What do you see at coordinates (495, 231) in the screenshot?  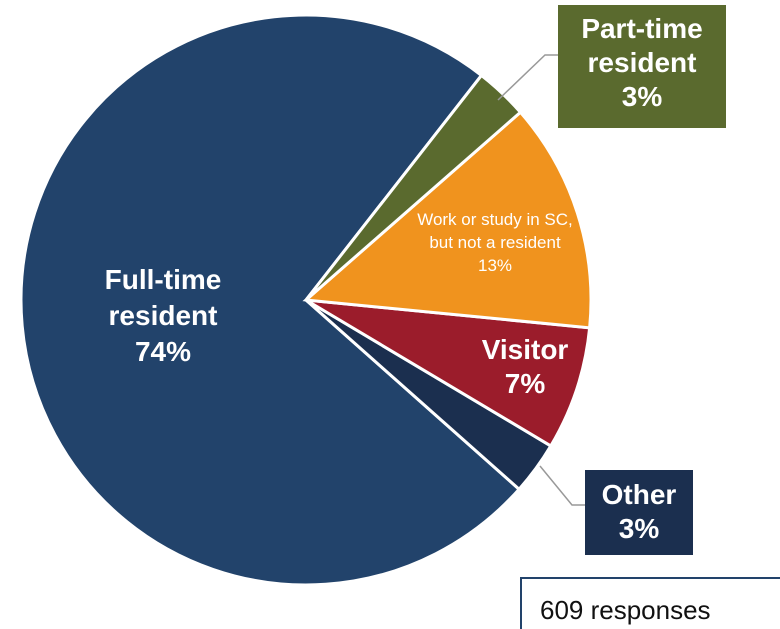 I see `category-label: Work or study in SC, but not a resident` at bounding box center [495, 231].